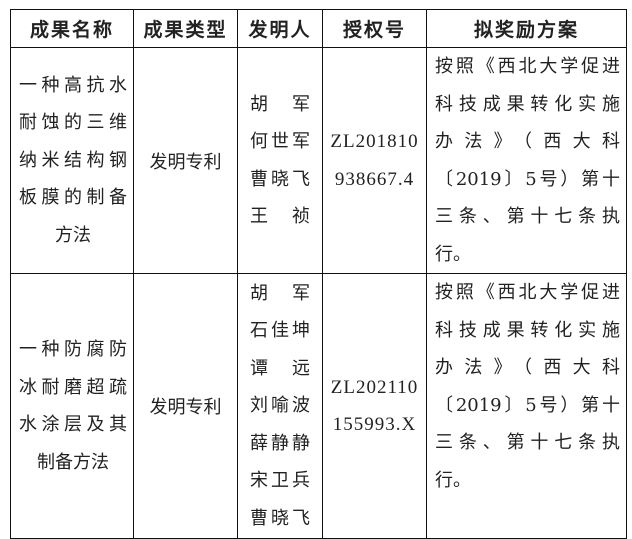 The height and width of the screenshot is (539, 632). I want to click on inventor: 王 祯, so click(280, 216).